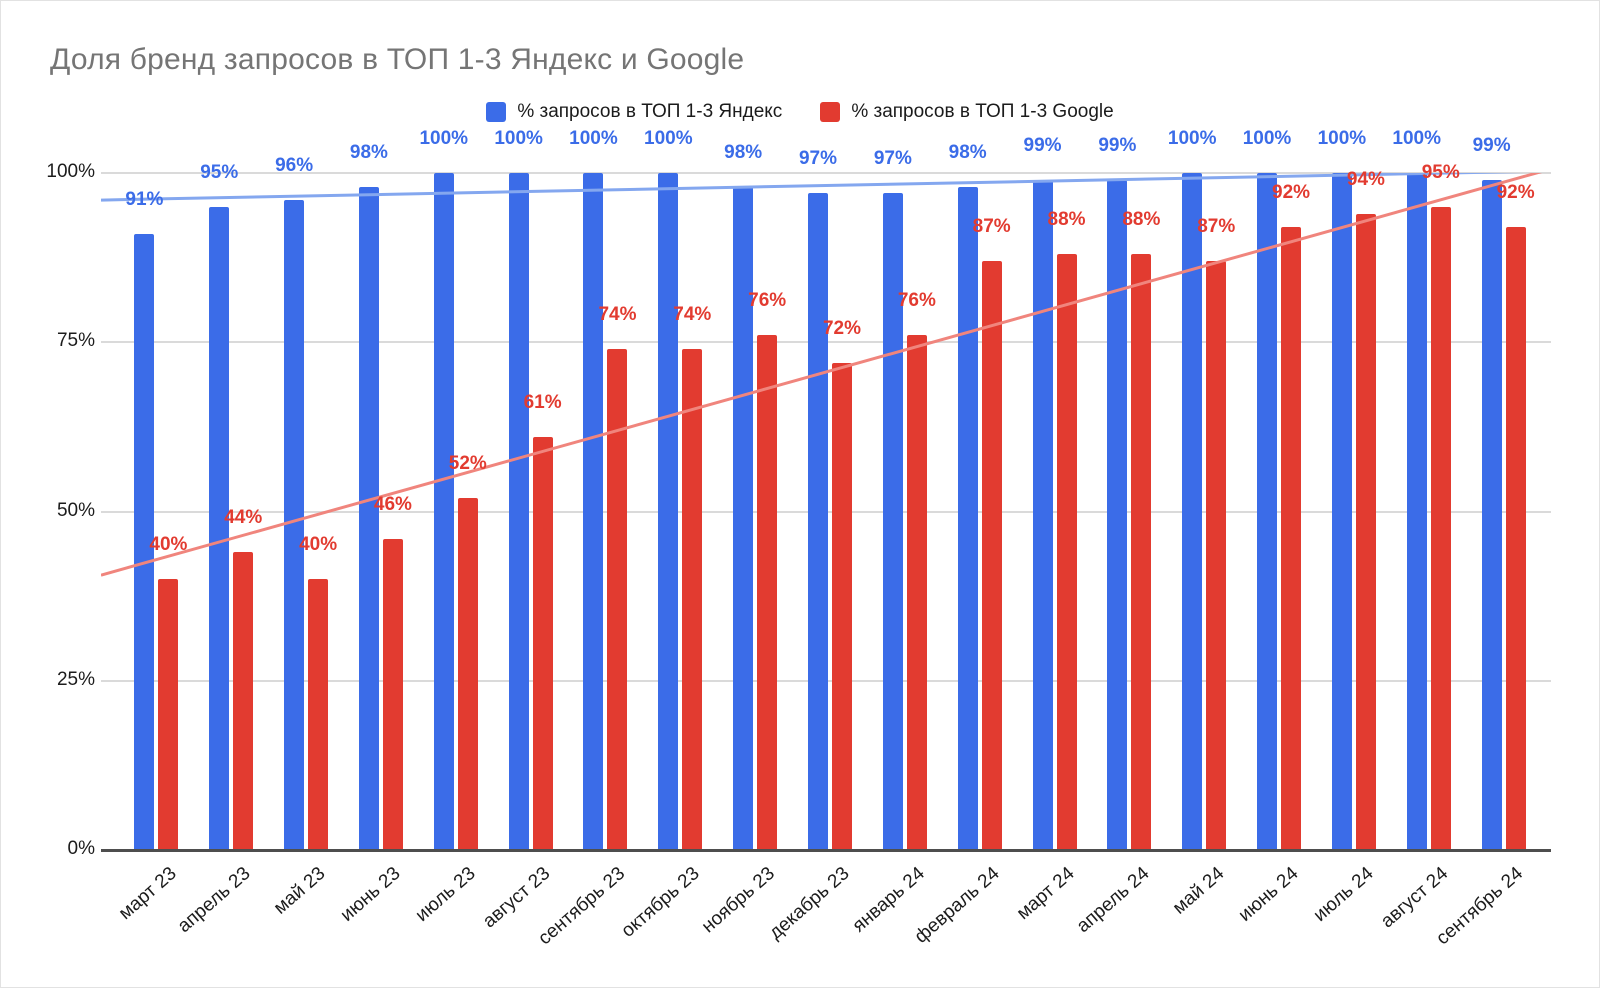 The width and height of the screenshot is (1600, 988). I want to click on yandex-trendline, so click(813, 187).